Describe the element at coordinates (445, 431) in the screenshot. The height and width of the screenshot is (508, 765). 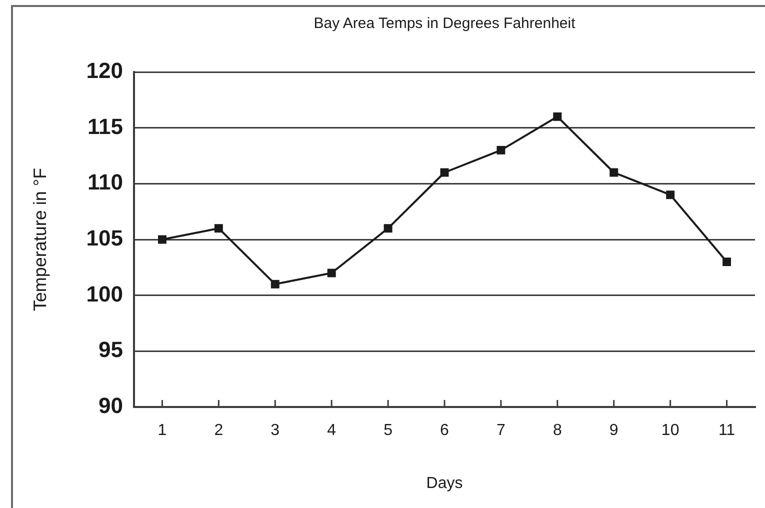
I see `x-tick-label: 6` at that location.